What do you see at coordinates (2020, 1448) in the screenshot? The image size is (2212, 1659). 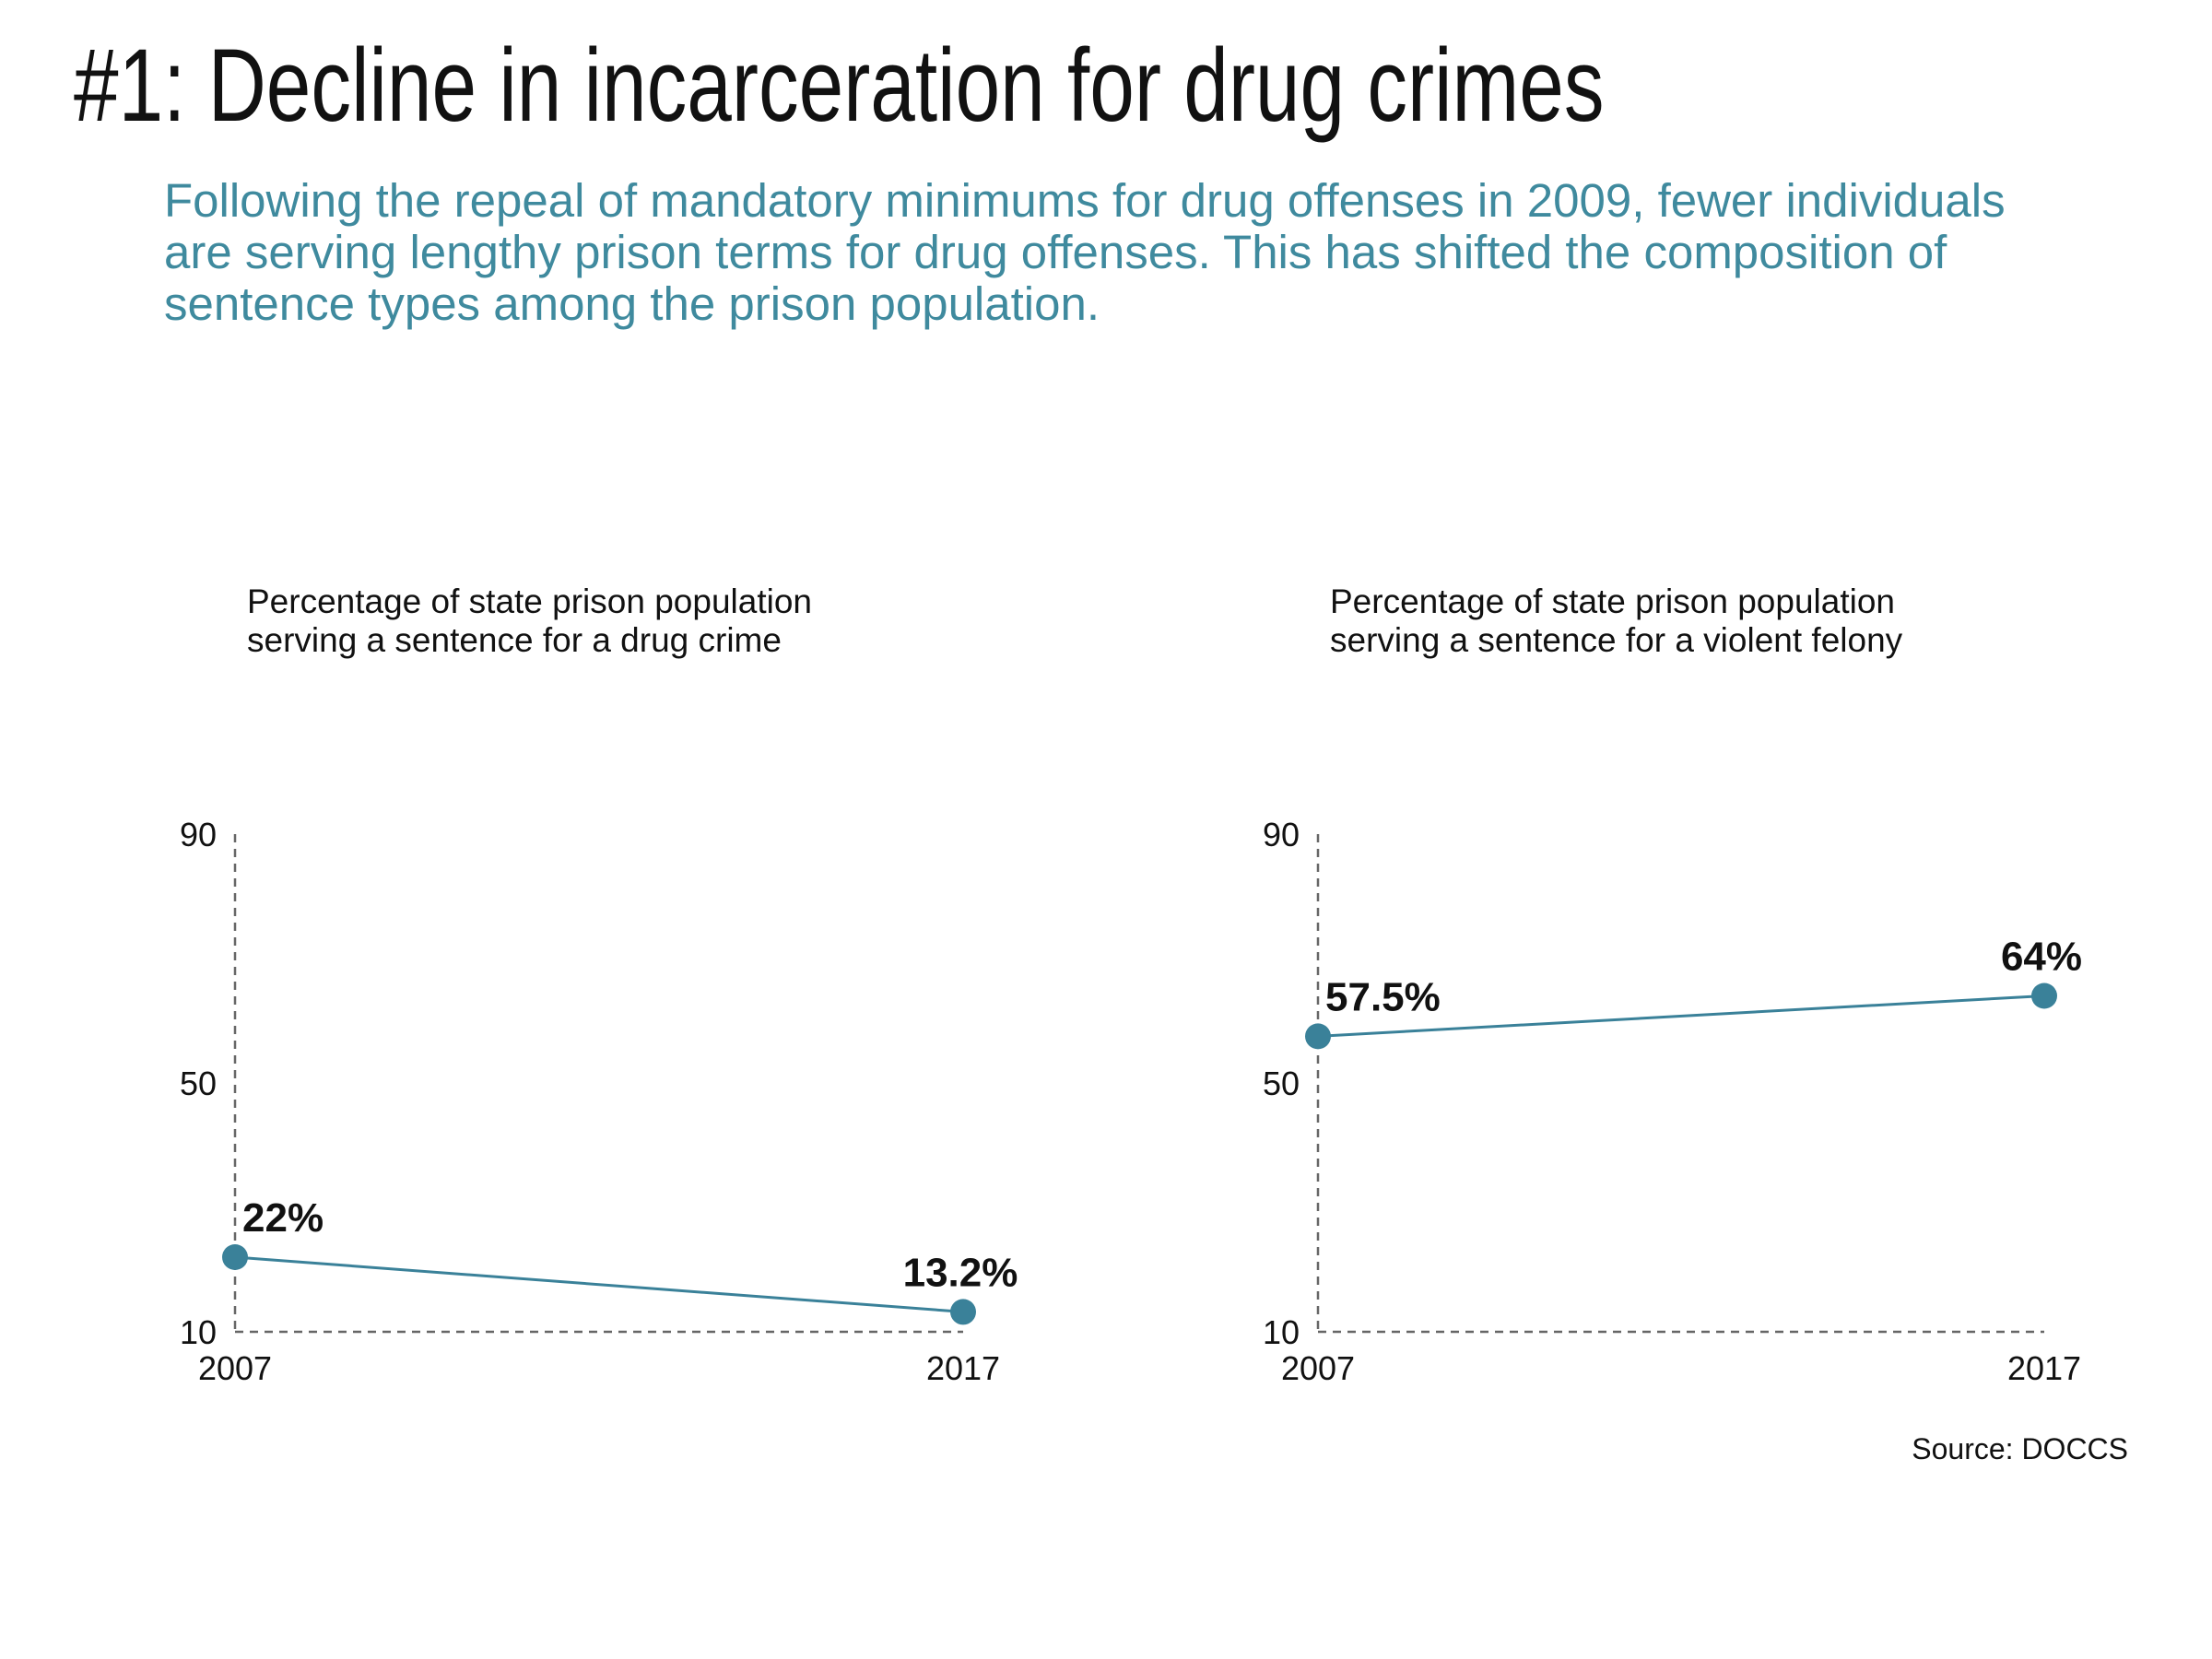 I see `source-note: Source: DOCCS` at bounding box center [2020, 1448].